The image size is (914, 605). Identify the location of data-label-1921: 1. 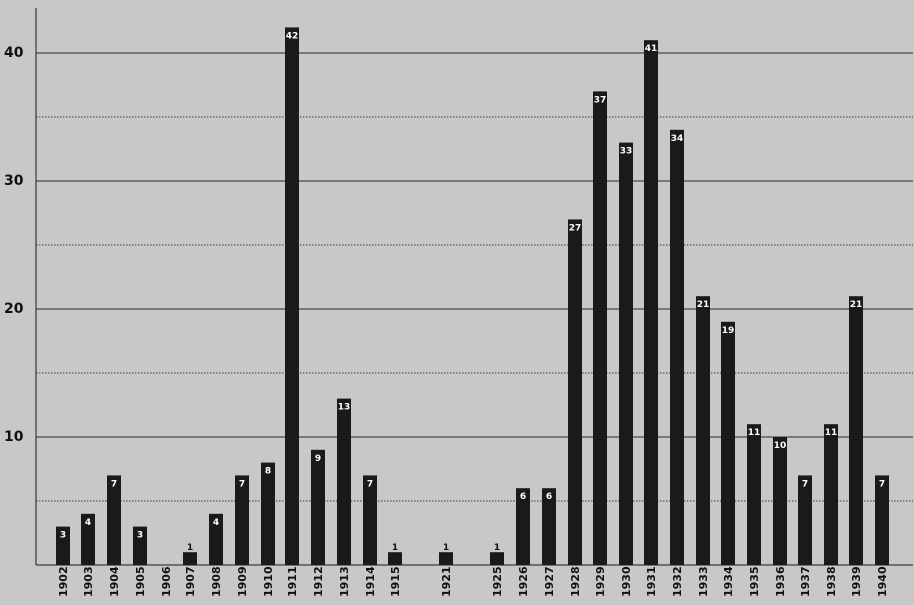
(446, 548).